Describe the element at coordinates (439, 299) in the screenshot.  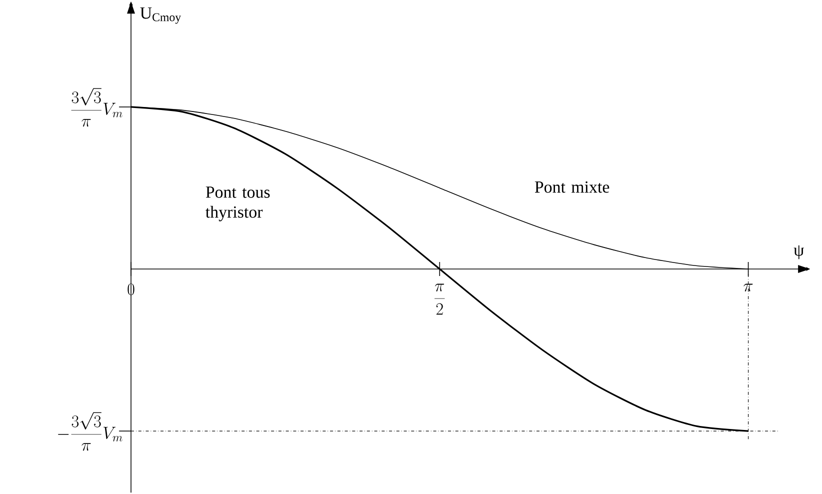
I see `x-tick-label: $\frac{\pi}{2}$` at that location.